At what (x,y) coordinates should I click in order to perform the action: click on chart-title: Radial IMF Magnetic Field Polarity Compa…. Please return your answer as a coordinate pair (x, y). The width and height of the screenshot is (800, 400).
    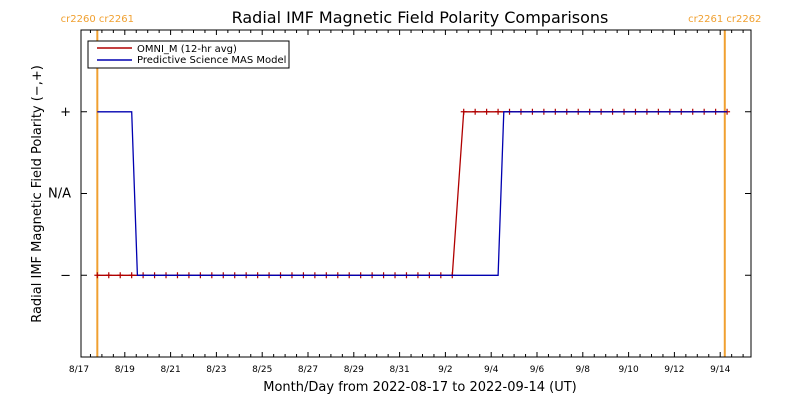
    Looking at the image, I should click on (420, 17).